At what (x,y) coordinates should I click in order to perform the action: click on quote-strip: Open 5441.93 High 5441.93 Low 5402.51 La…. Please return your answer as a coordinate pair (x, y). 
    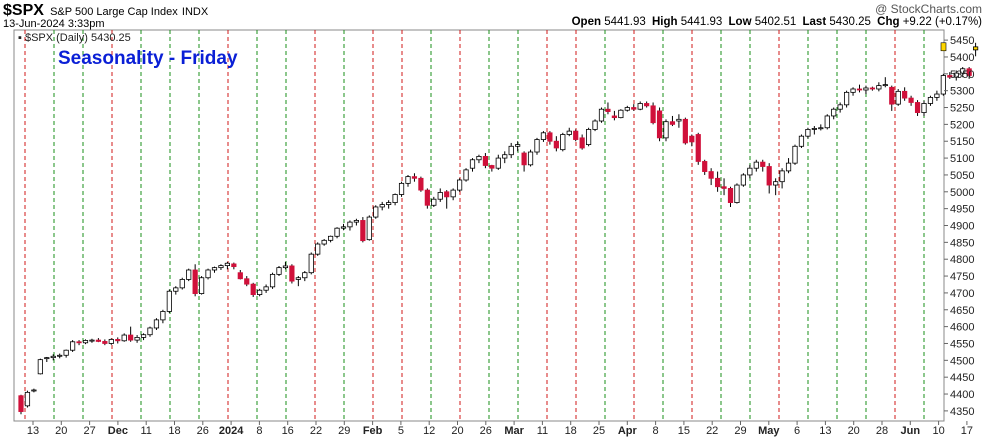
    Looking at the image, I should click on (777, 22).